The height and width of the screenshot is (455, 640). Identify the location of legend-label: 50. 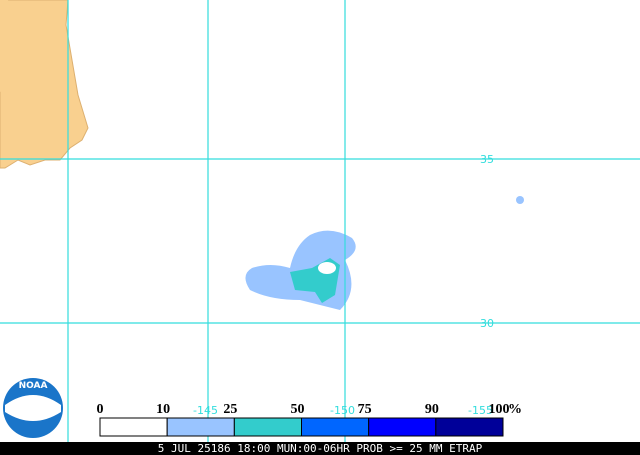
(298, 409).